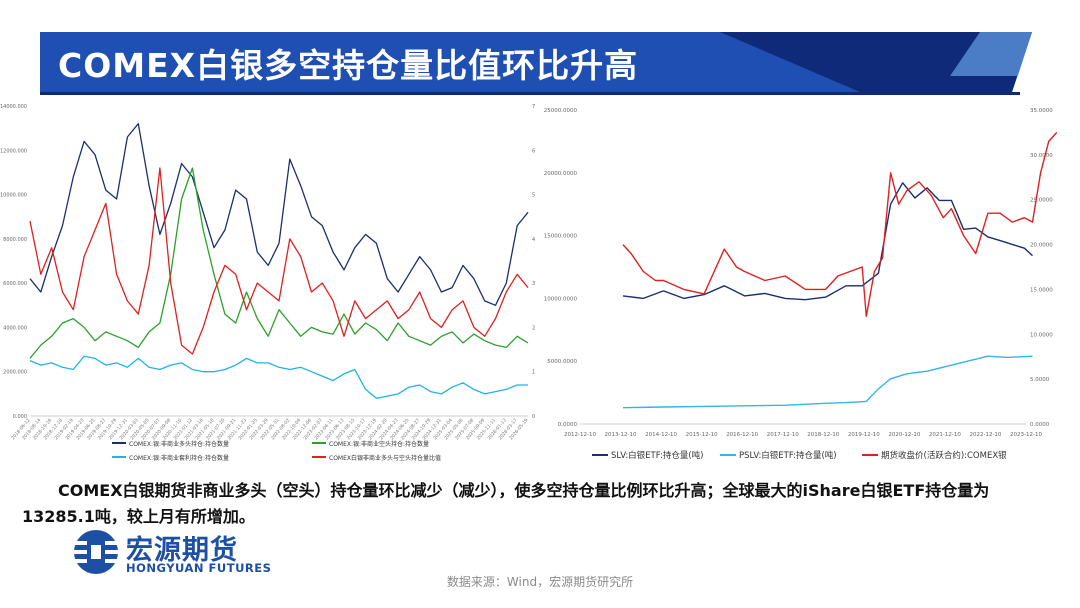 The height and width of the screenshot is (608, 1080). Describe the element at coordinates (823, 435) in the screenshot. I see `cr-x-tick: 2018-12-10` at that location.